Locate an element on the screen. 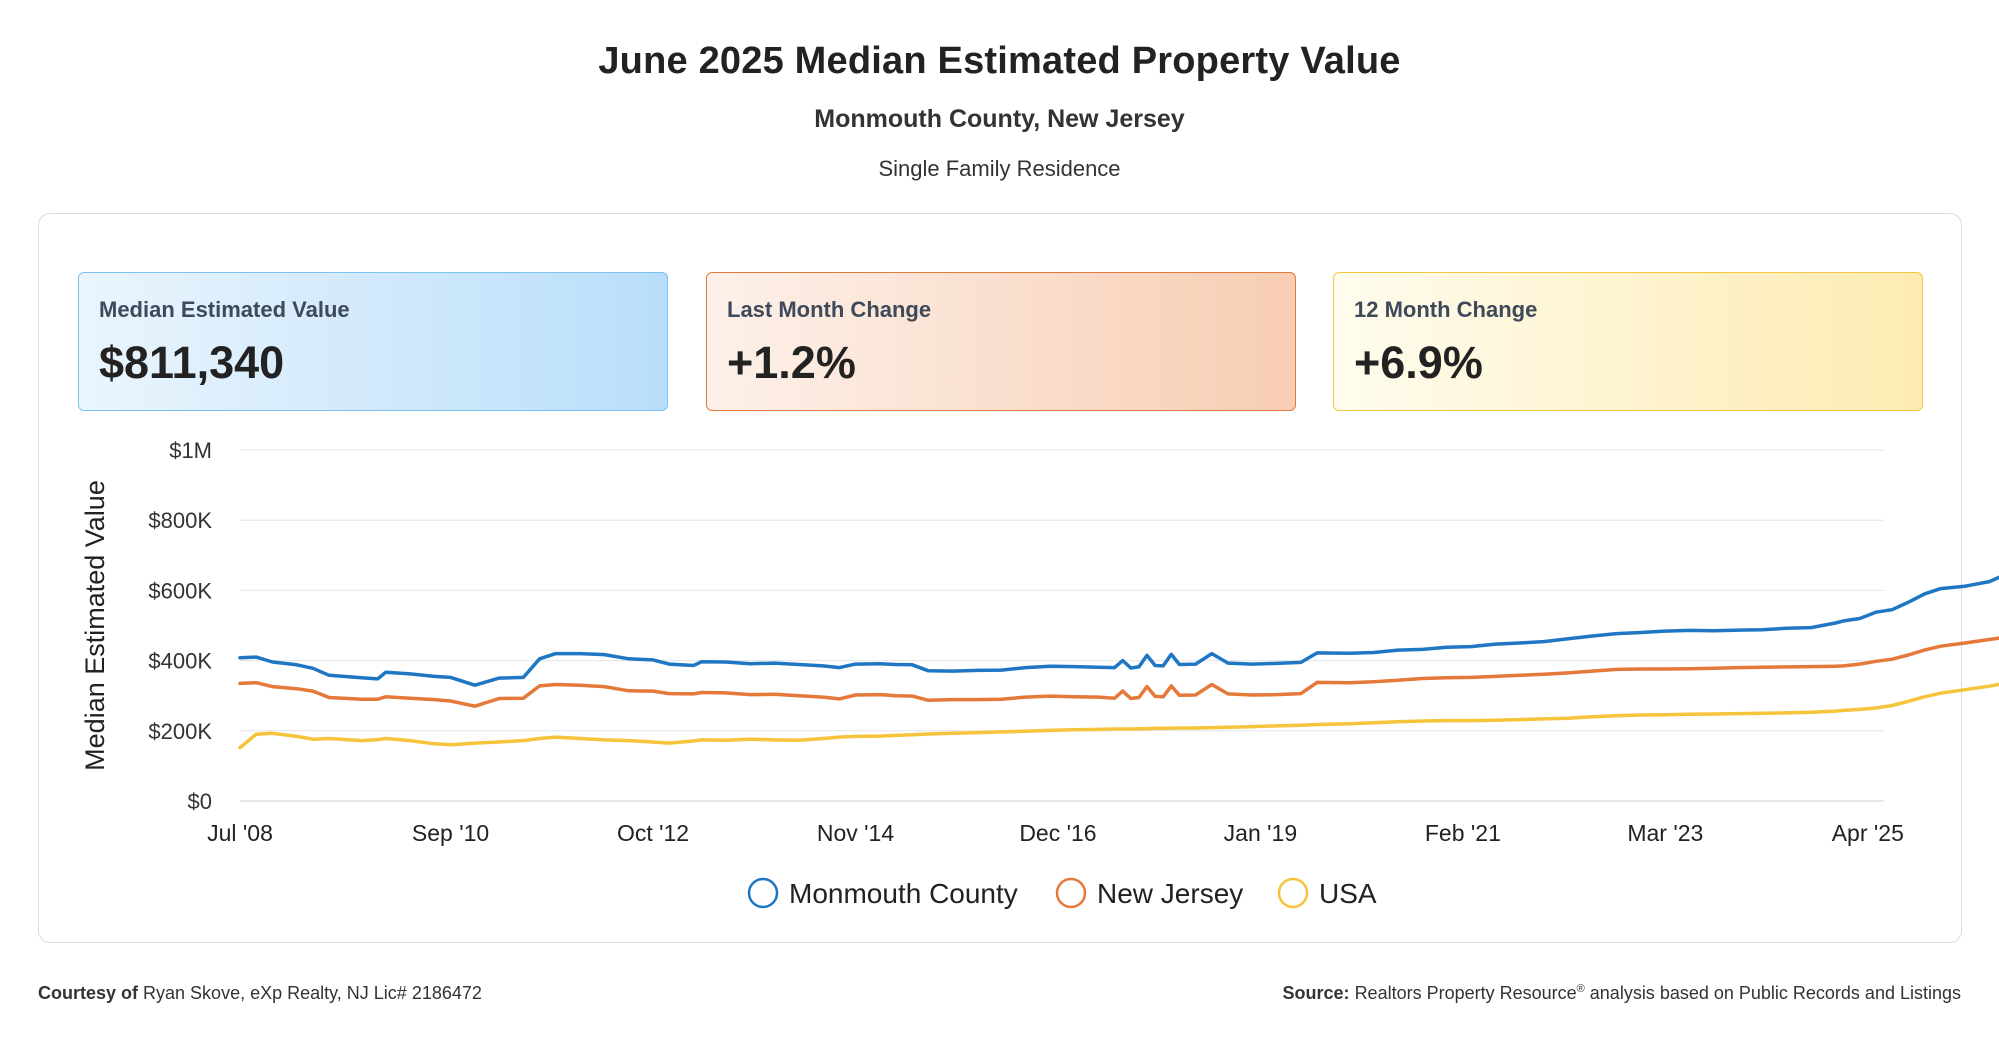 Image resolution: width=1999 pixels, height=1049 pixels. x-tick-label: Feb '21 is located at coordinates (1463, 833).